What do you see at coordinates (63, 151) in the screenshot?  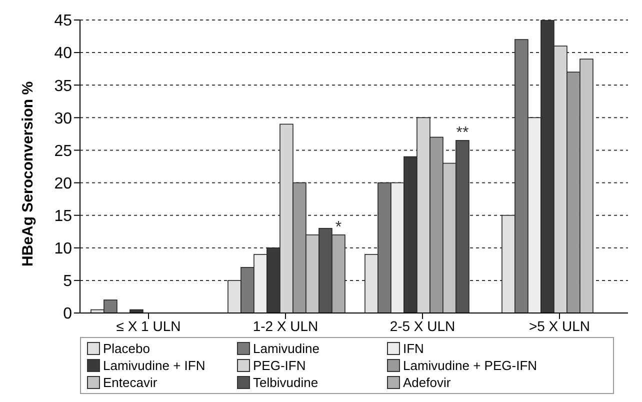 I see `y-tick-label: 25` at bounding box center [63, 151].